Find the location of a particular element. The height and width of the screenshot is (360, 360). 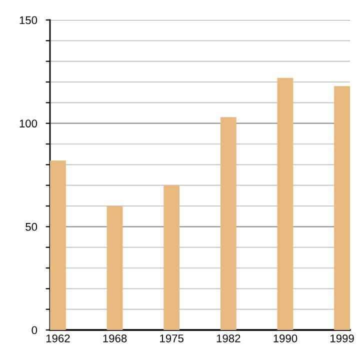

x-tick-label: 1975 is located at coordinates (172, 338).